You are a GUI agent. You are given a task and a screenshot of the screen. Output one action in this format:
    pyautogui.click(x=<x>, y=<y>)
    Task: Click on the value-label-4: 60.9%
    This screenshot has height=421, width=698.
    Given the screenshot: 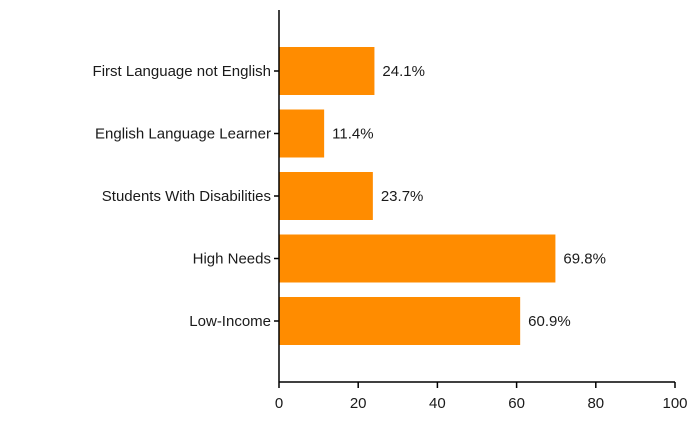 What is the action you would take?
    pyautogui.click(x=549, y=321)
    